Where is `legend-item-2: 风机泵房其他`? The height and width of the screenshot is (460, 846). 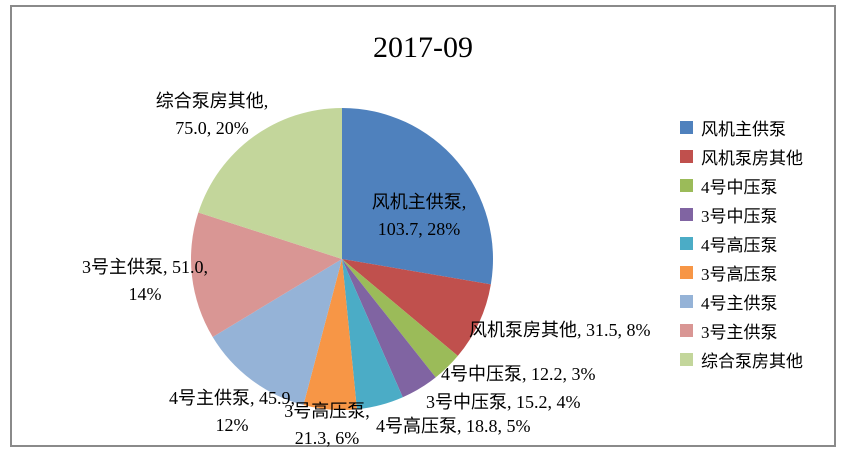
legend-item-2: 风机泵房其他 is located at coordinates (741, 156).